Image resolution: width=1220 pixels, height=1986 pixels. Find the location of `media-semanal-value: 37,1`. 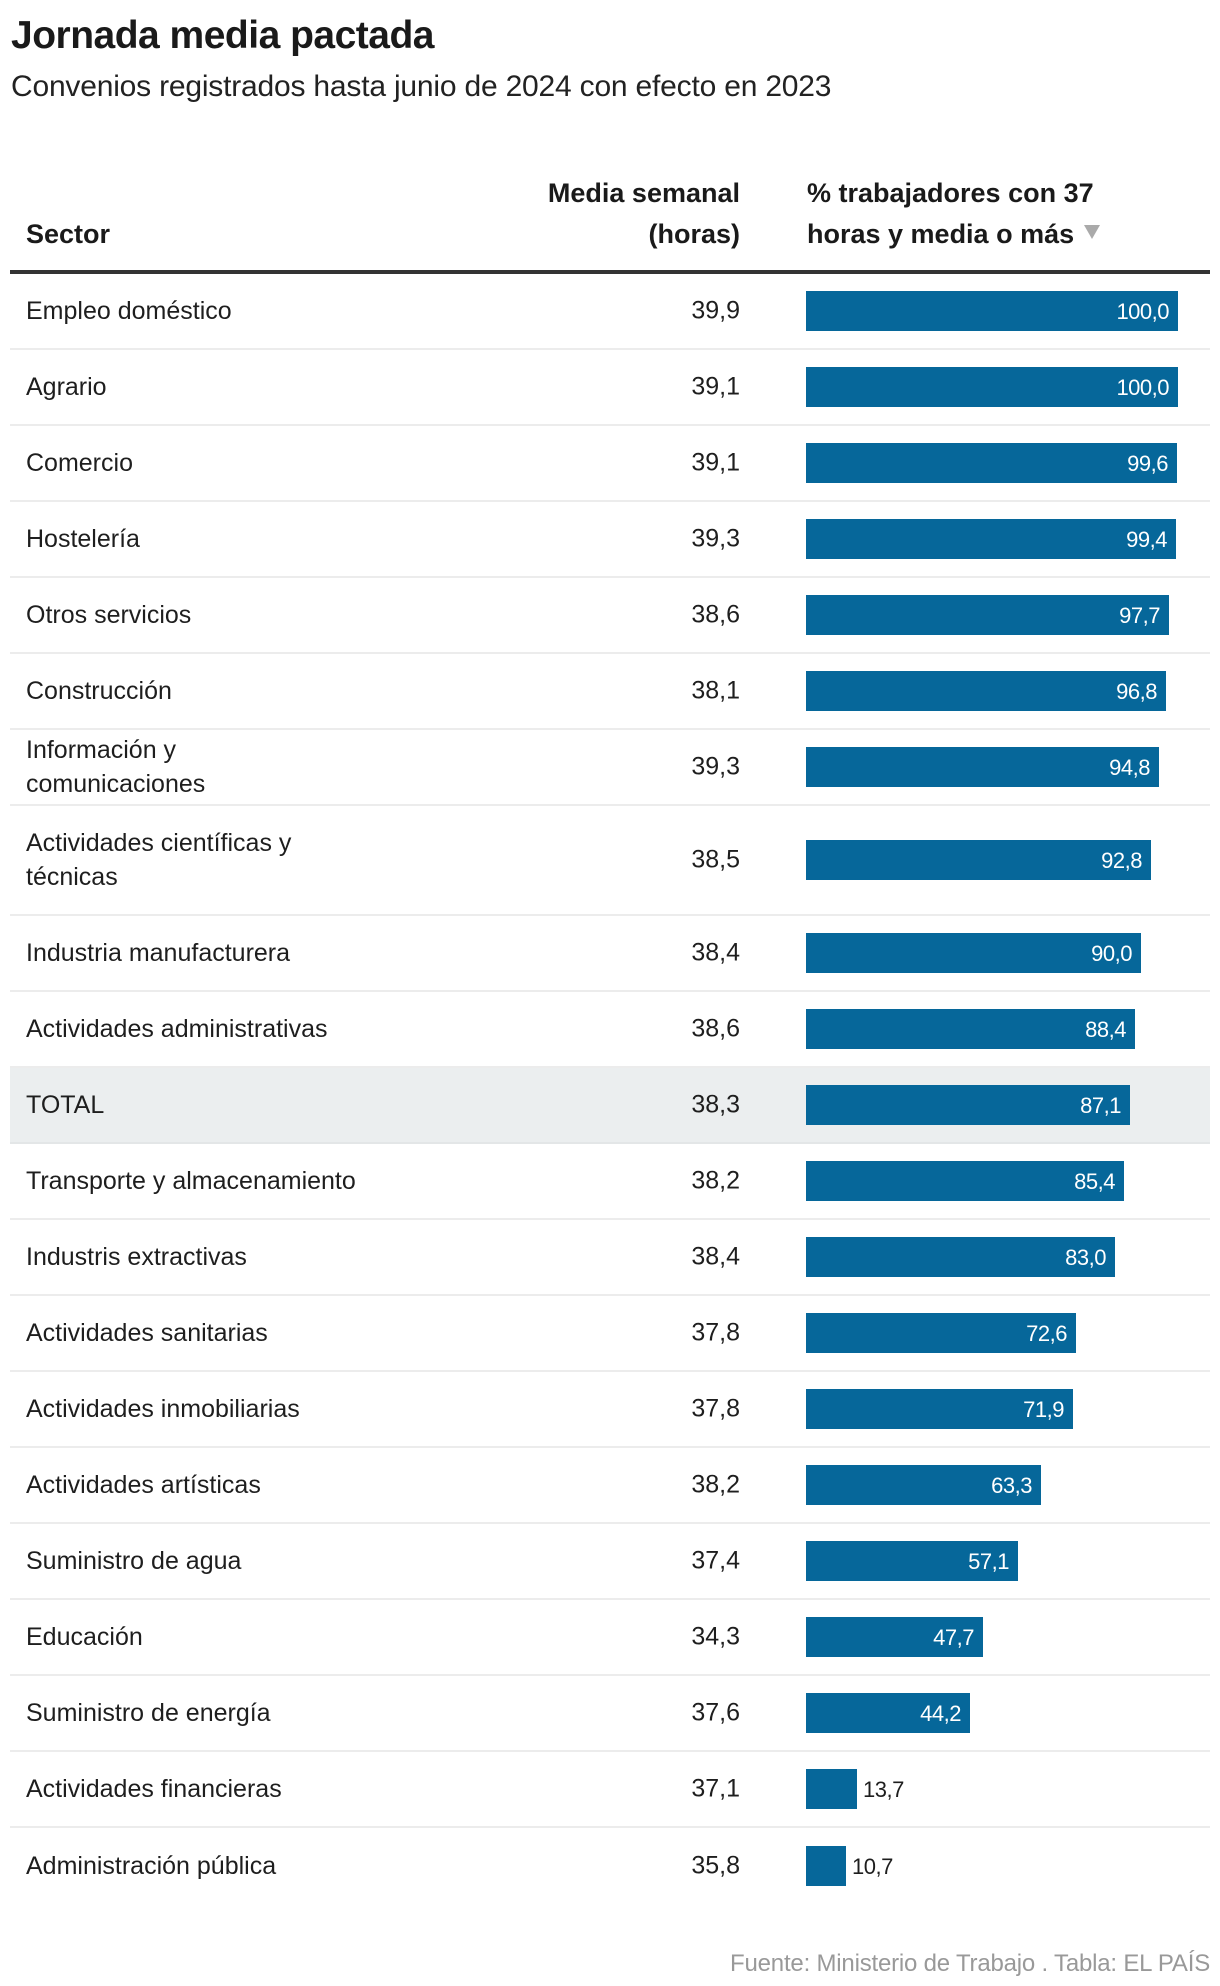

media-semanal-value: 37,1 is located at coordinates (715, 1788).